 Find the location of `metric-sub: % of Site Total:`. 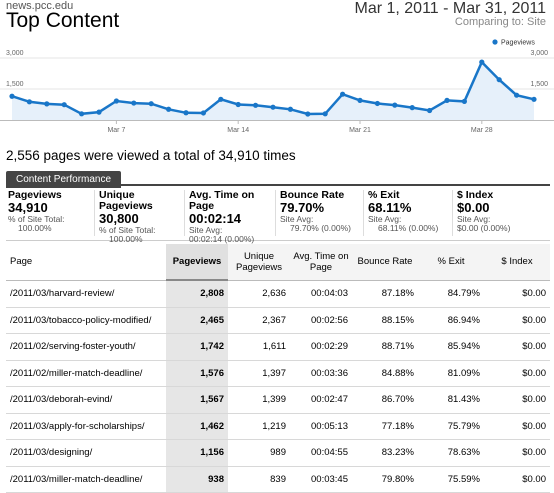

metric-sub: % of Site Total: is located at coordinates (36, 219).